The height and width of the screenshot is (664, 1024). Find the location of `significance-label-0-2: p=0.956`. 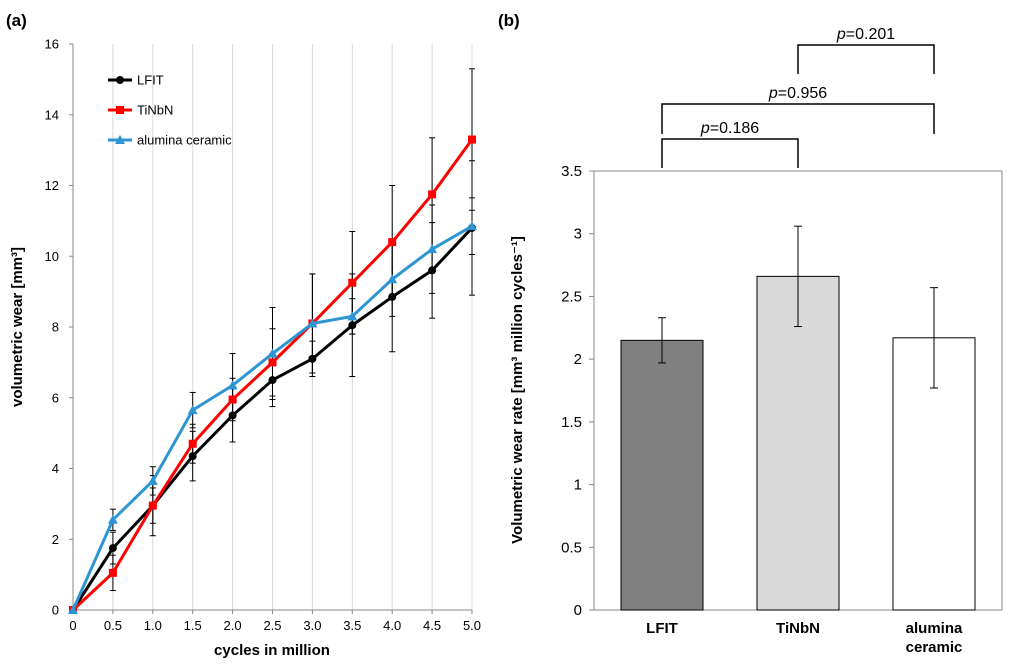

significance-label-0-2: p=0.956 is located at coordinates (797, 93).